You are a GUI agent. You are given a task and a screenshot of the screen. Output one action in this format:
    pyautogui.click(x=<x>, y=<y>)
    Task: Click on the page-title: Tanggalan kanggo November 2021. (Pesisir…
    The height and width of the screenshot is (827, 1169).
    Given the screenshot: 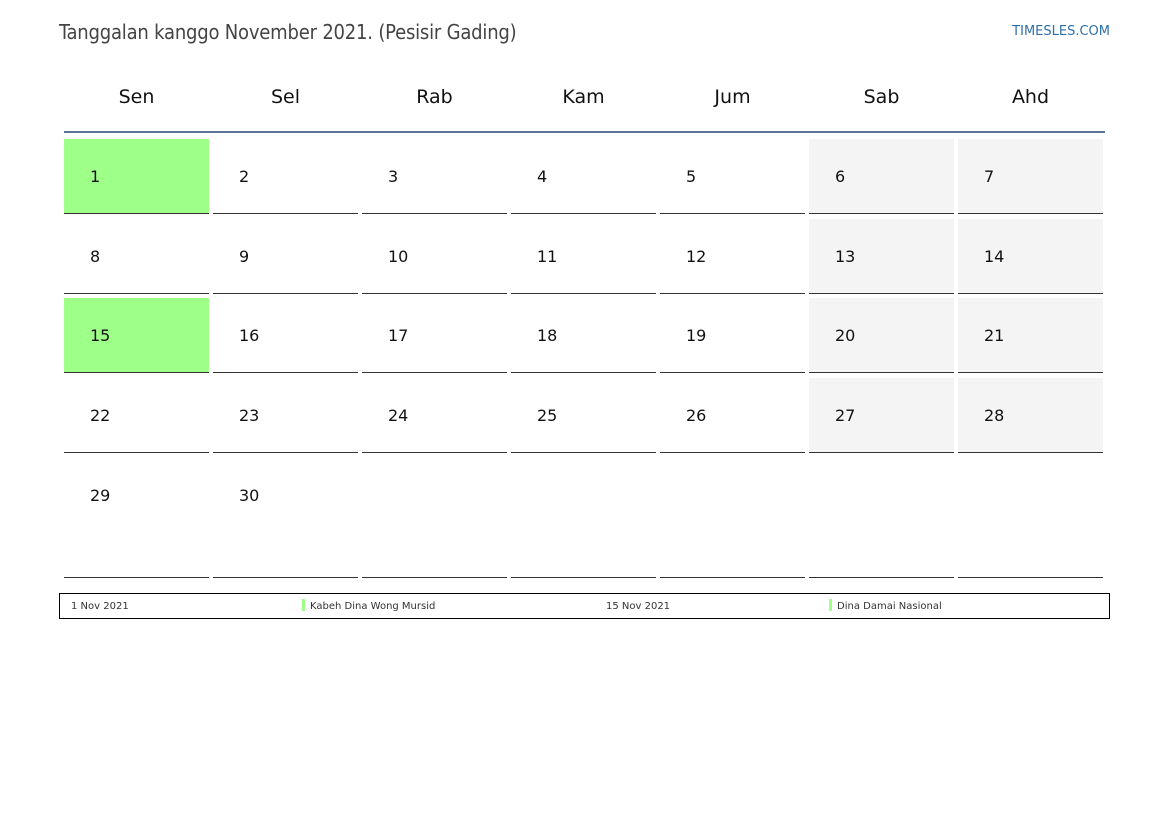 What is the action you would take?
    pyautogui.click(x=288, y=32)
    